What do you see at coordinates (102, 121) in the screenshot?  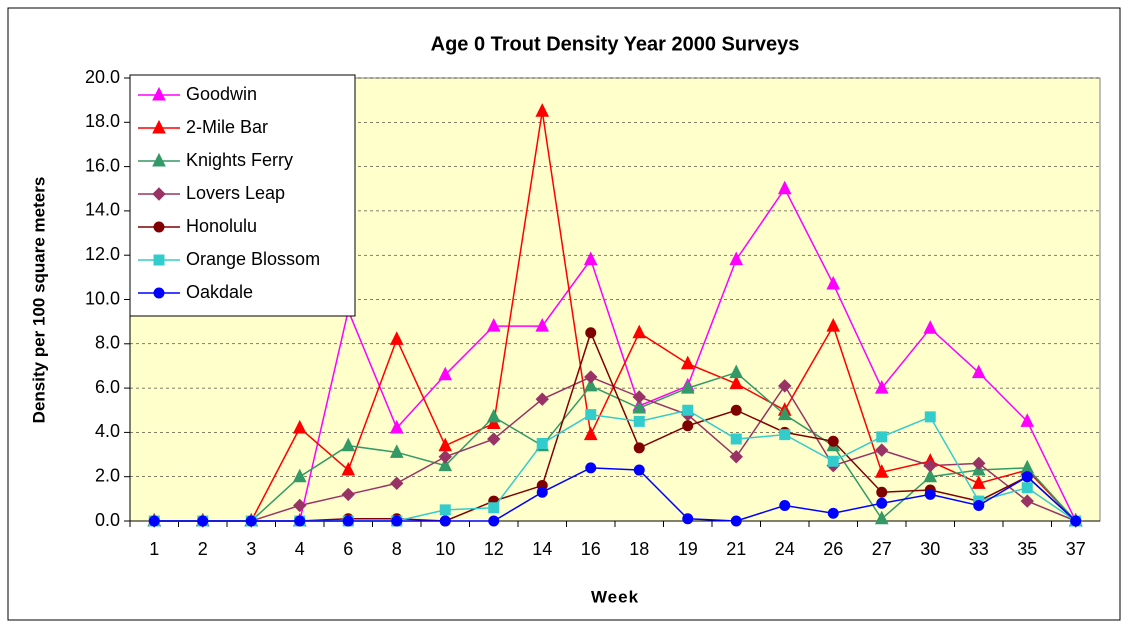 I see `y-tick-label: 18.0` at bounding box center [102, 121].